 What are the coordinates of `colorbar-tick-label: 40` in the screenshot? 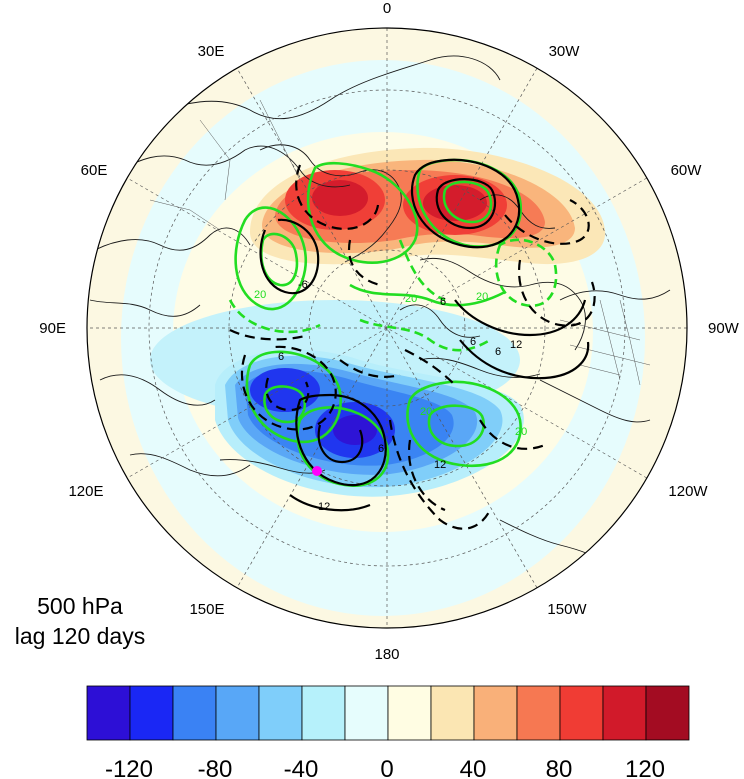 It's located at (473, 767).